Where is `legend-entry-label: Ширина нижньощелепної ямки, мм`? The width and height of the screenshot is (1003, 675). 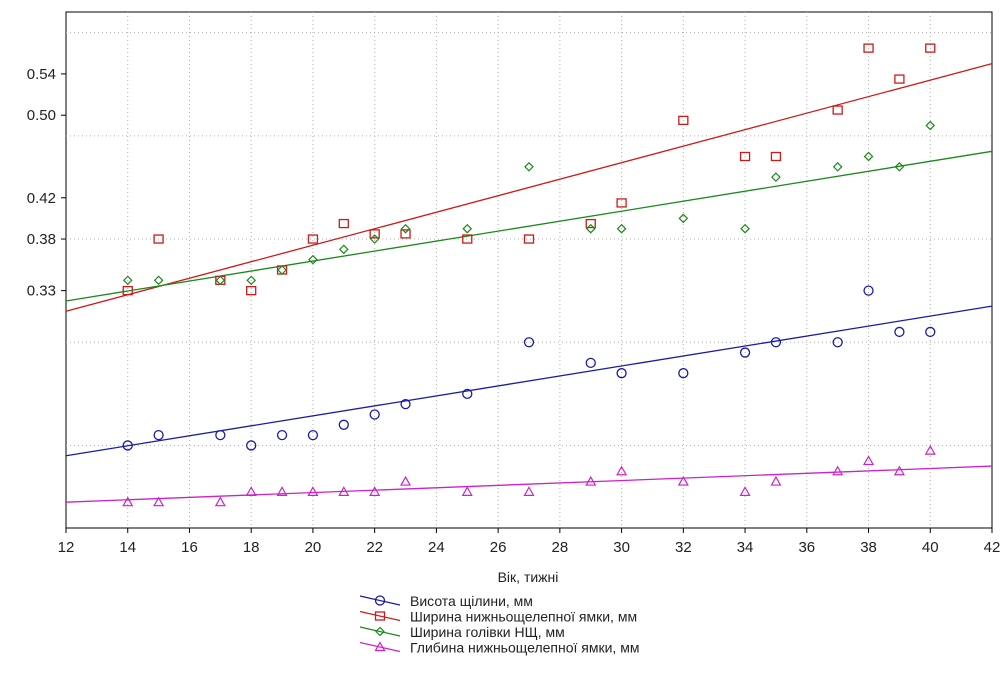
legend-entry-label: Ширина нижньощелепної ямки, мм is located at coordinates (523, 617).